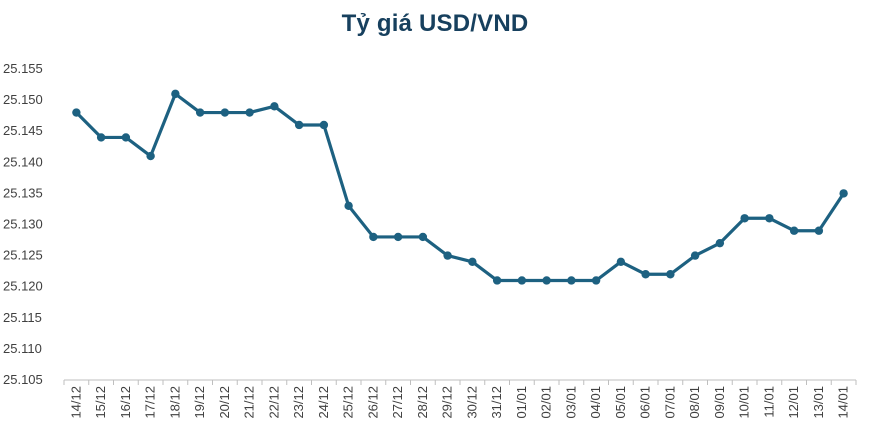 The width and height of the screenshot is (870, 431). I want to click on x-tick-label: 03/01, so click(570, 402).